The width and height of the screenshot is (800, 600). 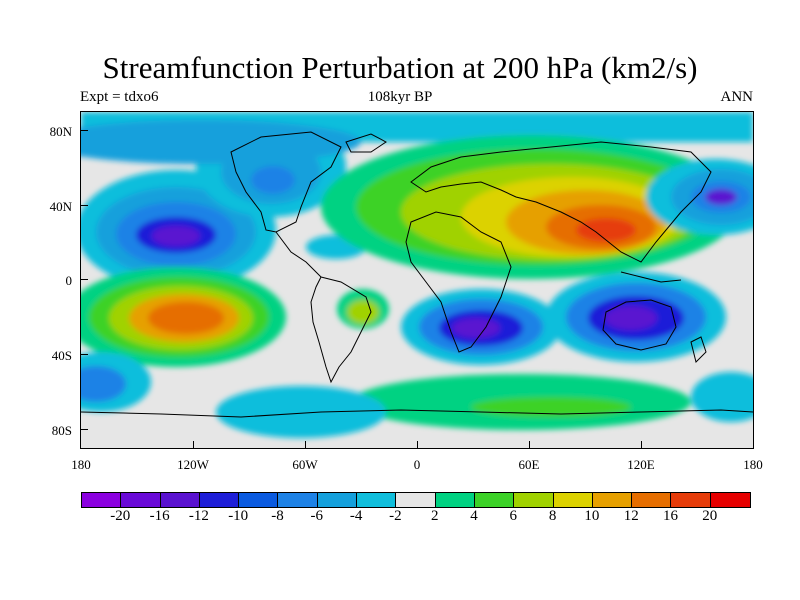 What do you see at coordinates (120, 516) in the screenshot?
I see `colorbar-label: -20` at bounding box center [120, 516].